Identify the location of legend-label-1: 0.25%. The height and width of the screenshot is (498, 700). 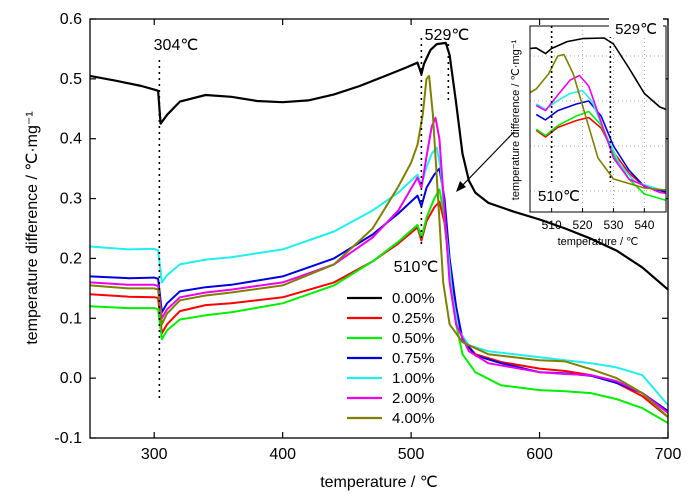
(413, 318).